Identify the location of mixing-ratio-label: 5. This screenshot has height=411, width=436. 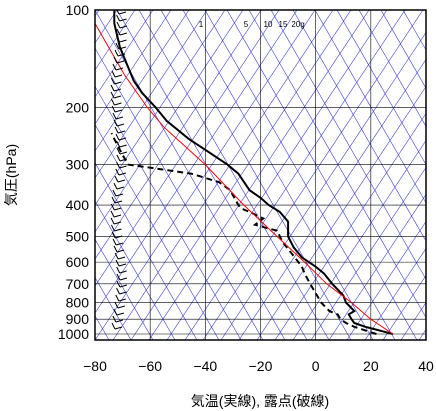
(246, 24).